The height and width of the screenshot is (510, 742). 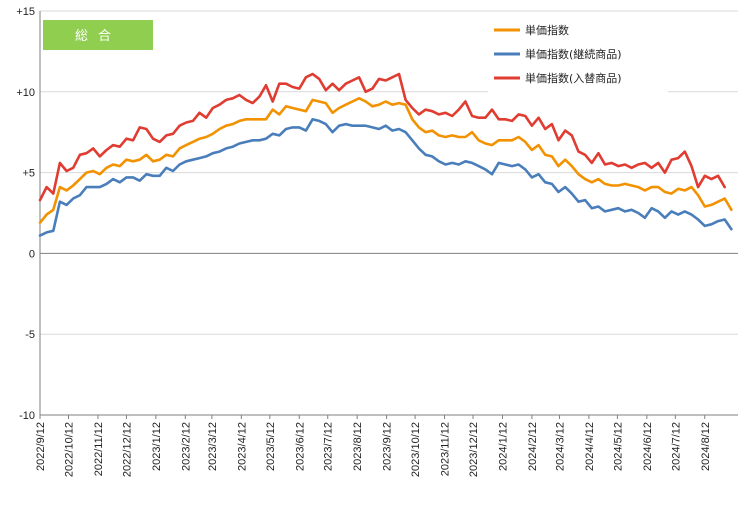 I want to click on x-tick-label: 2023/8/12, so click(x=358, y=446).